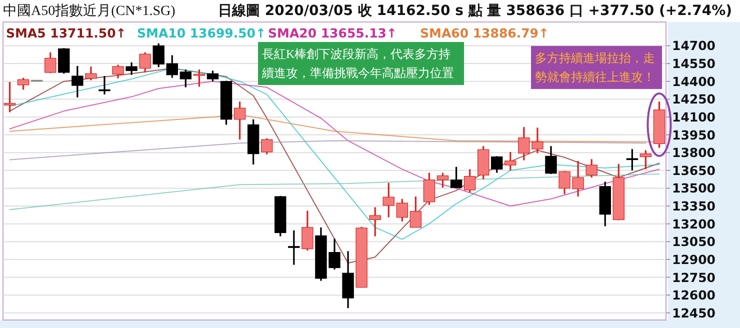  What do you see at coordinates (694, 116) in the screenshot?
I see `y-tick-label: 14100` at bounding box center [694, 116].